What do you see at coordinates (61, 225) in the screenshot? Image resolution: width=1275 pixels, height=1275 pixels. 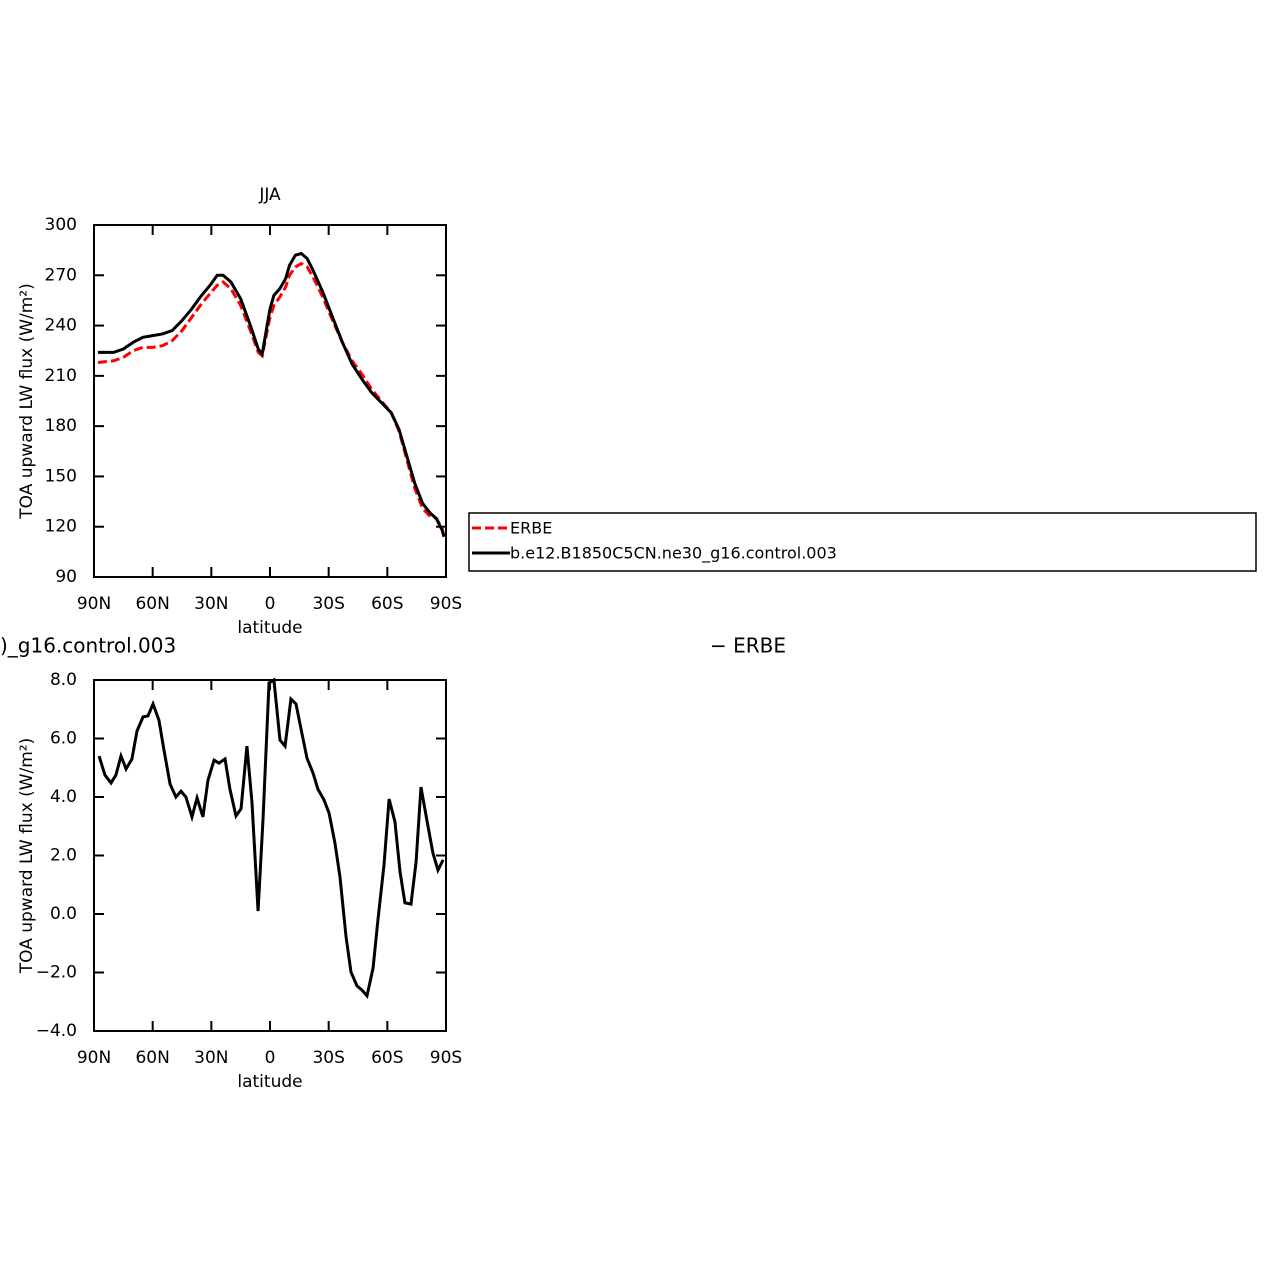 I see `y-tick-label: 300` at bounding box center [61, 225].